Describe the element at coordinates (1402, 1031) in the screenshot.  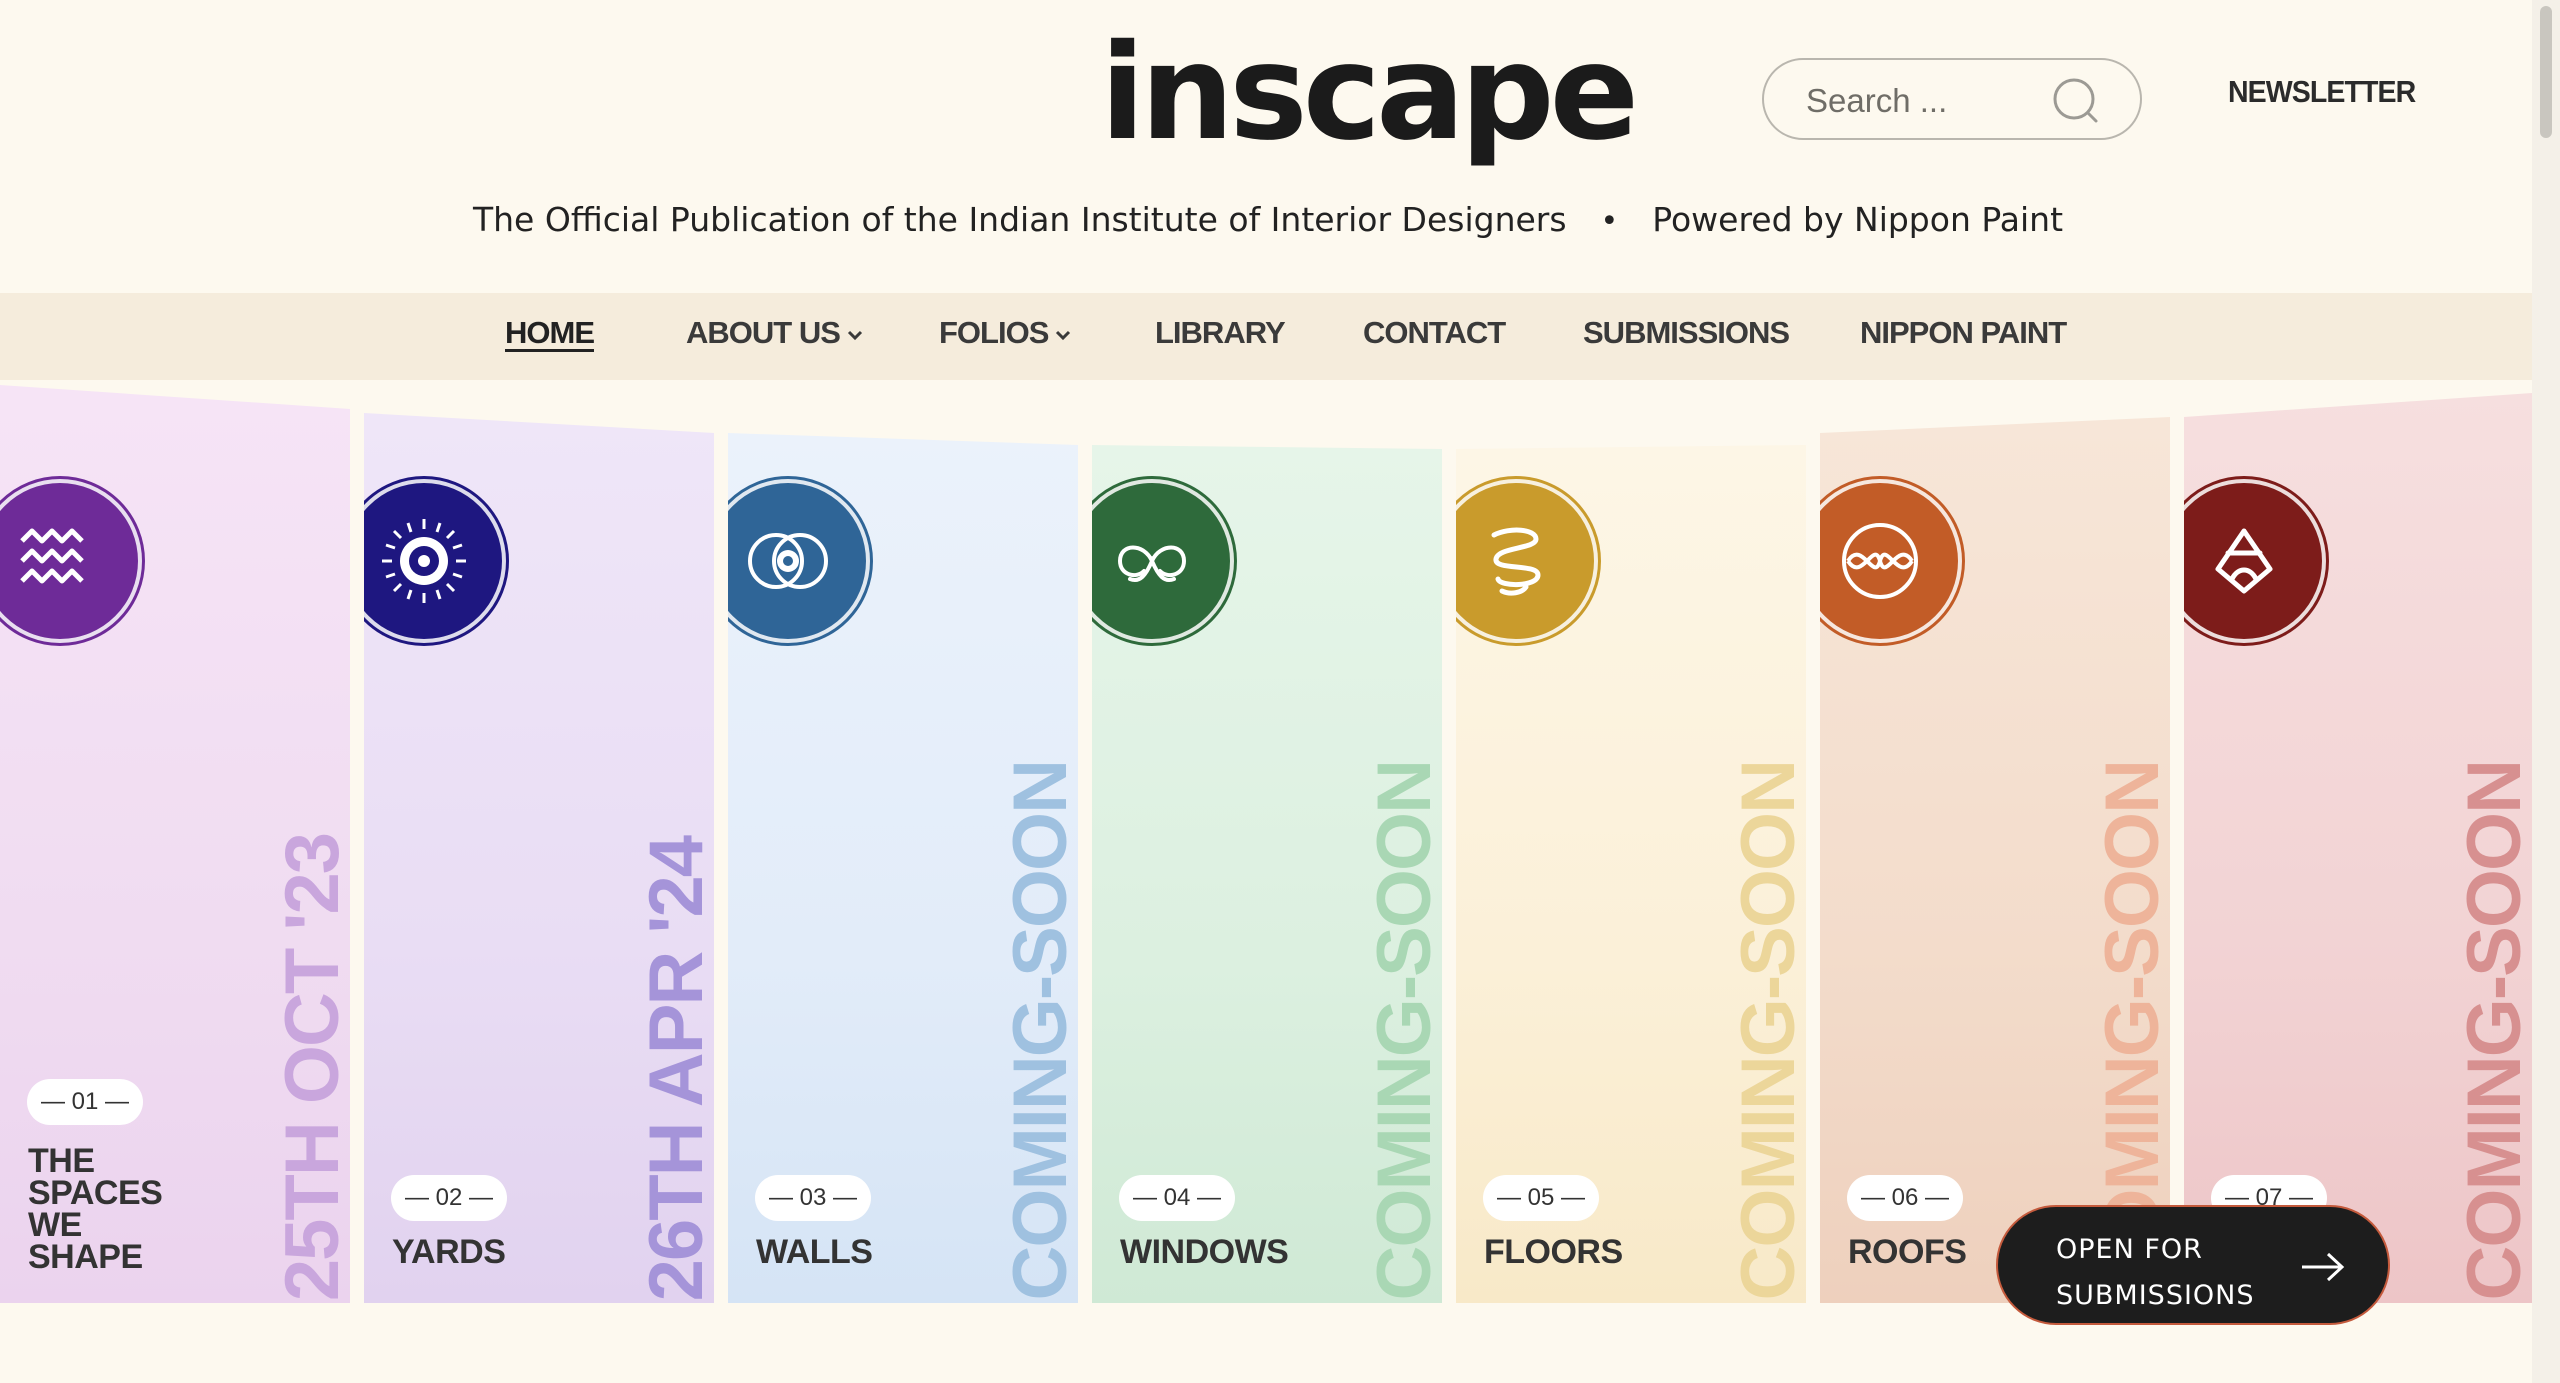
I see `folio-status-04: COMING-SOON` at that location.